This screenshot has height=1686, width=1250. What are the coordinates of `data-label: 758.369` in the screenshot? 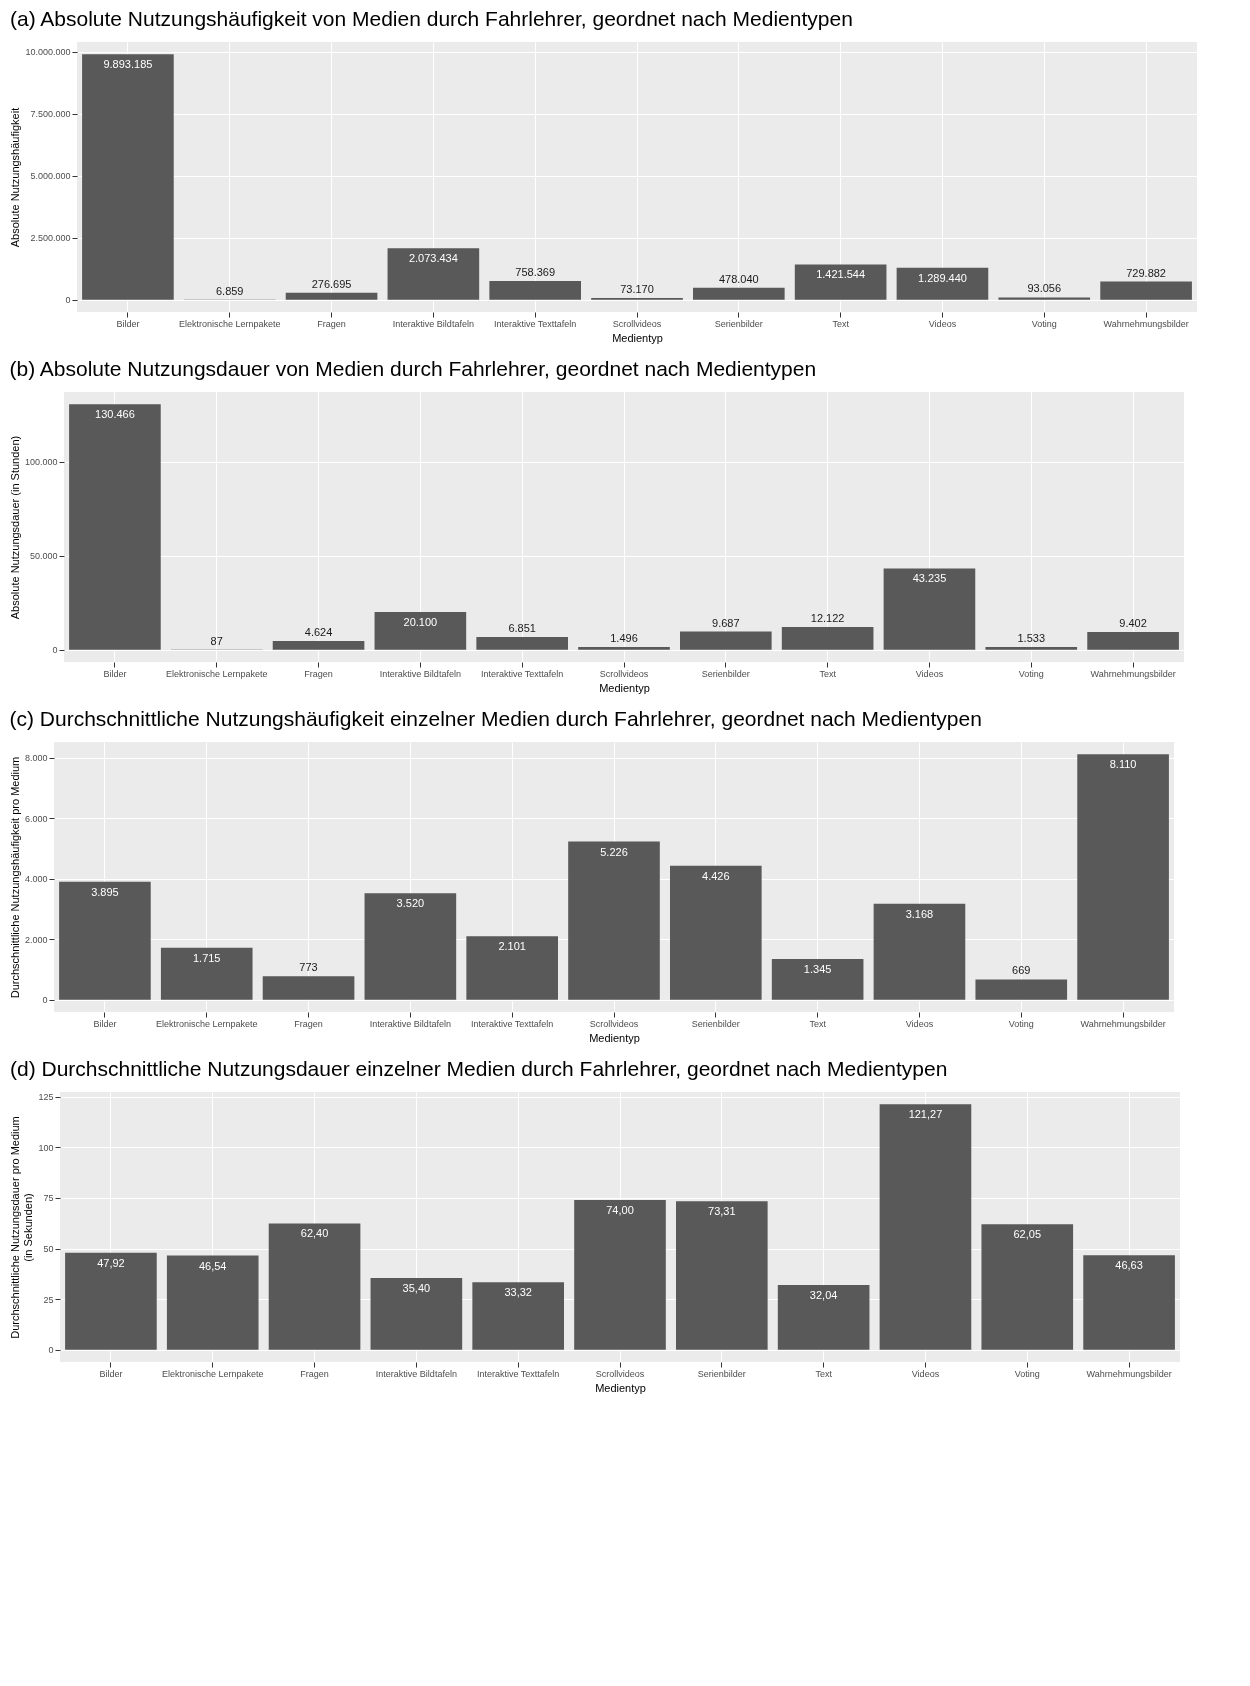 It's located at (535, 271).